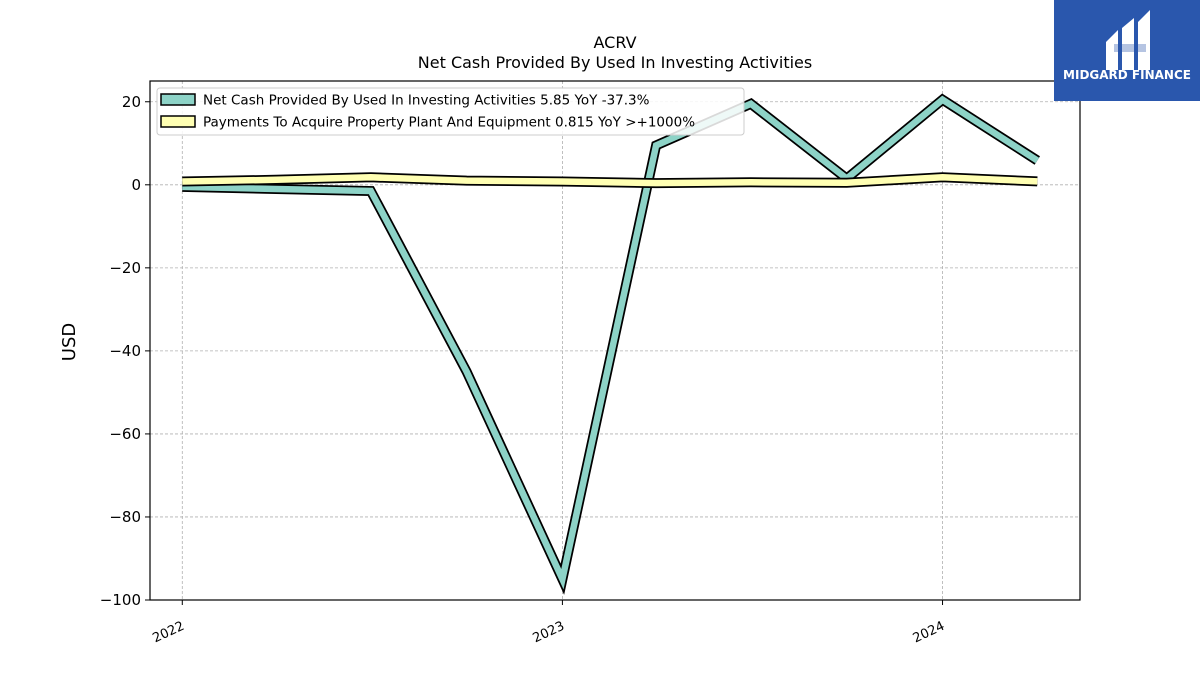 The height and width of the screenshot is (675, 1200). What do you see at coordinates (168, 633) in the screenshot?
I see `x-tick-label: 2022` at bounding box center [168, 633].